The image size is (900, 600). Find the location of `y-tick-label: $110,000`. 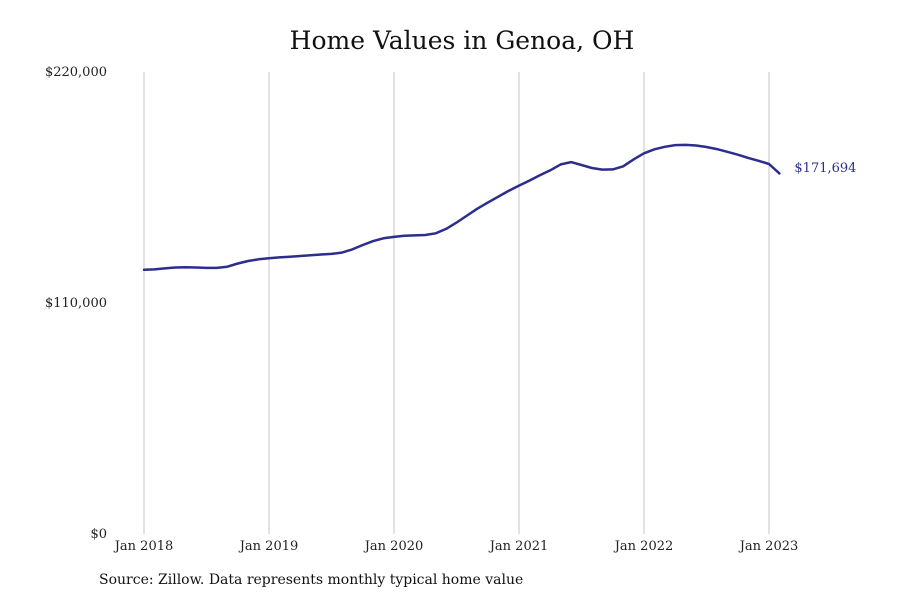

y-tick-label: $110,000 is located at coordinates (76, 303).